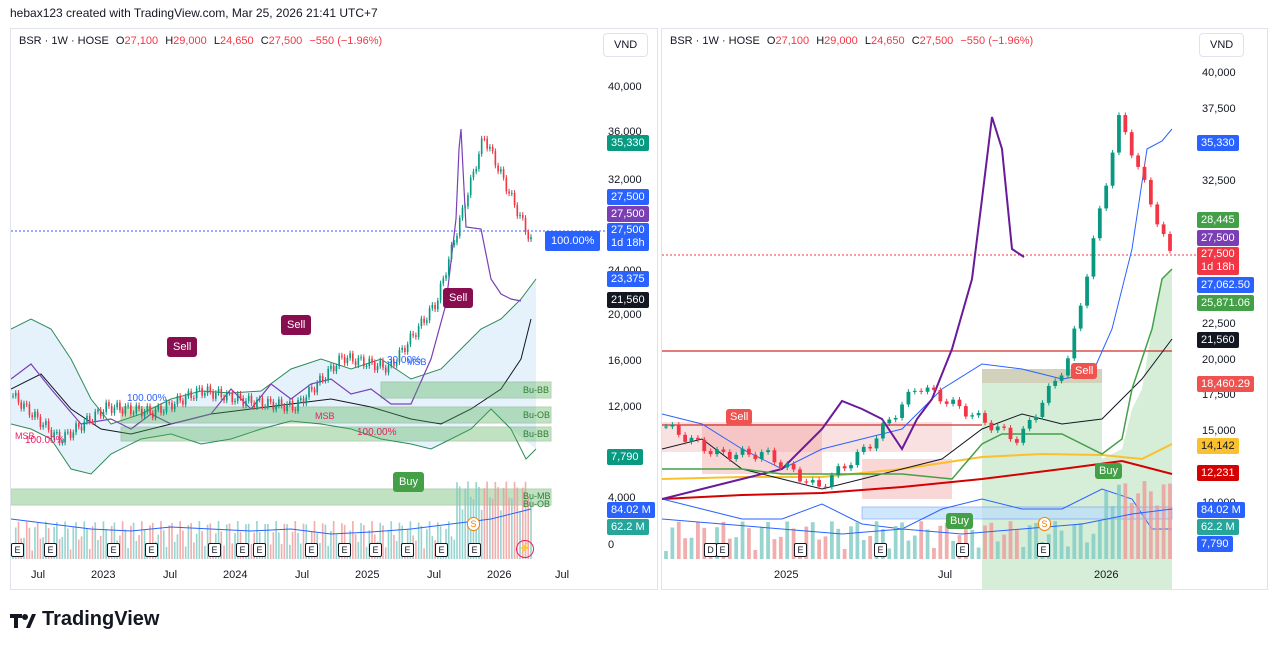  What do you see at coordinates (625, 87) in the screenshot?
I see `y-tick: 40,000` at bounding box center [625, 87].